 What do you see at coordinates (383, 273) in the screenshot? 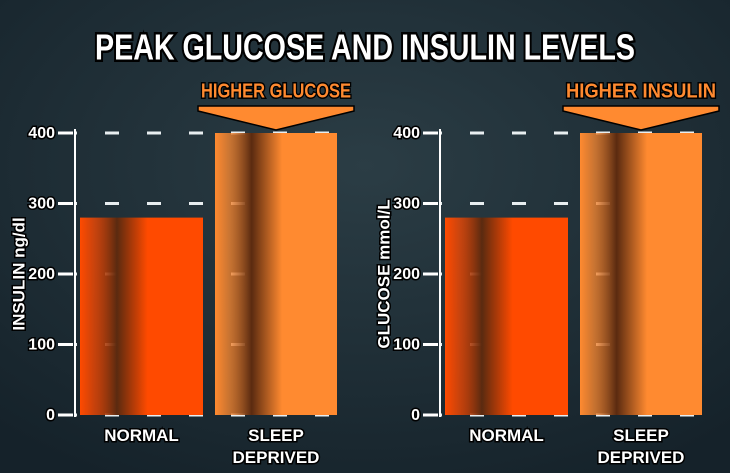
I see `y-axis-label: GLUCOSE mmol/L` at bounding box center [383, 273].